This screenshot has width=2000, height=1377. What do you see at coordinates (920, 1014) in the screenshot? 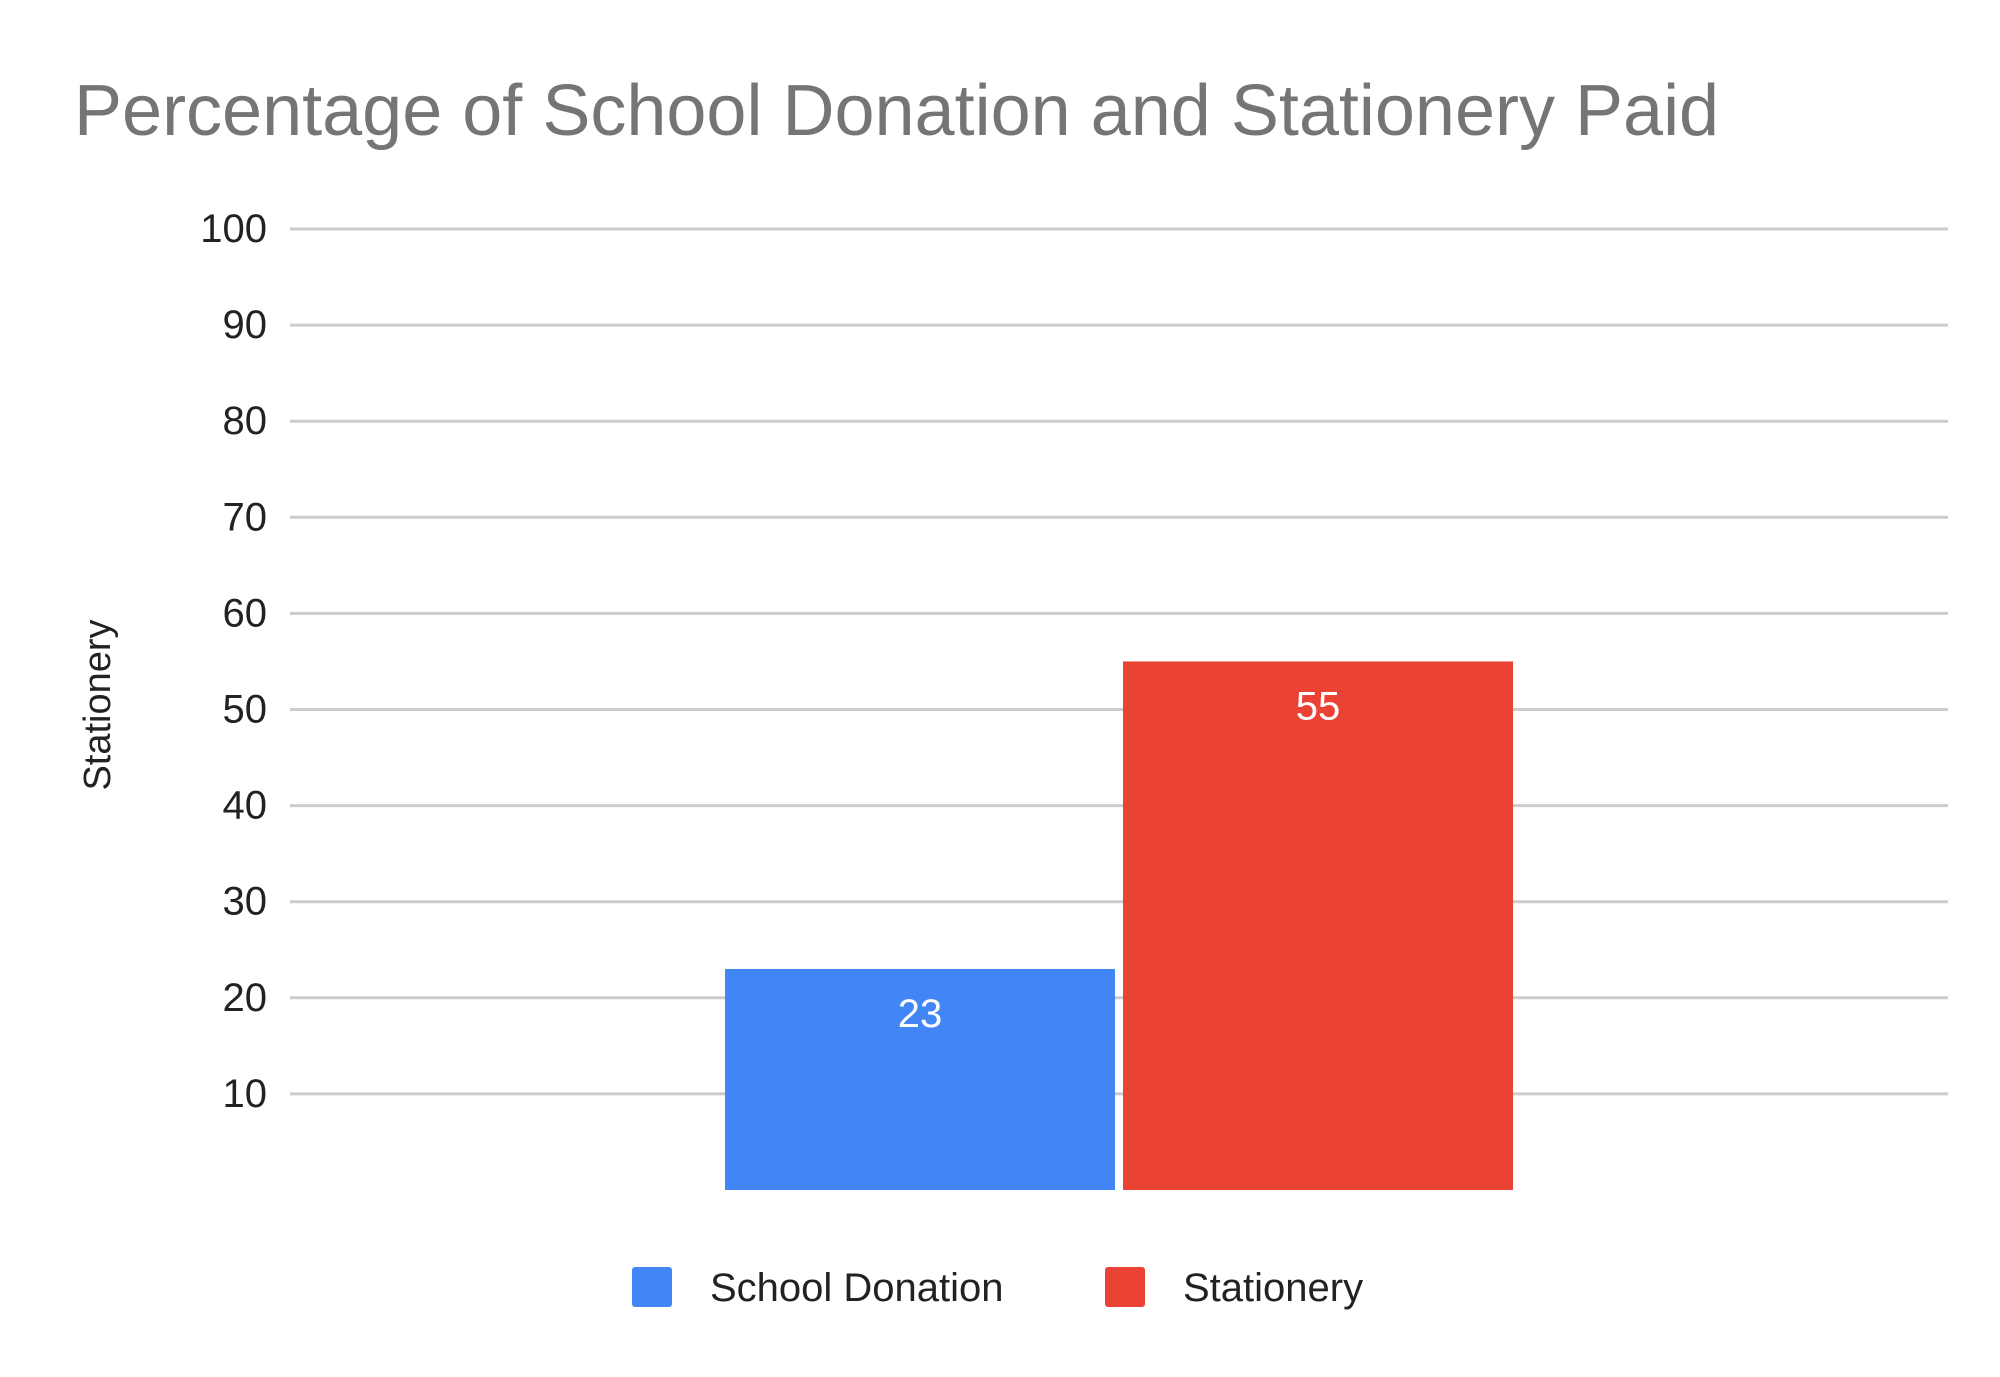
I see `data-label-school-donation: 23` at bounding box center [920, 1014].